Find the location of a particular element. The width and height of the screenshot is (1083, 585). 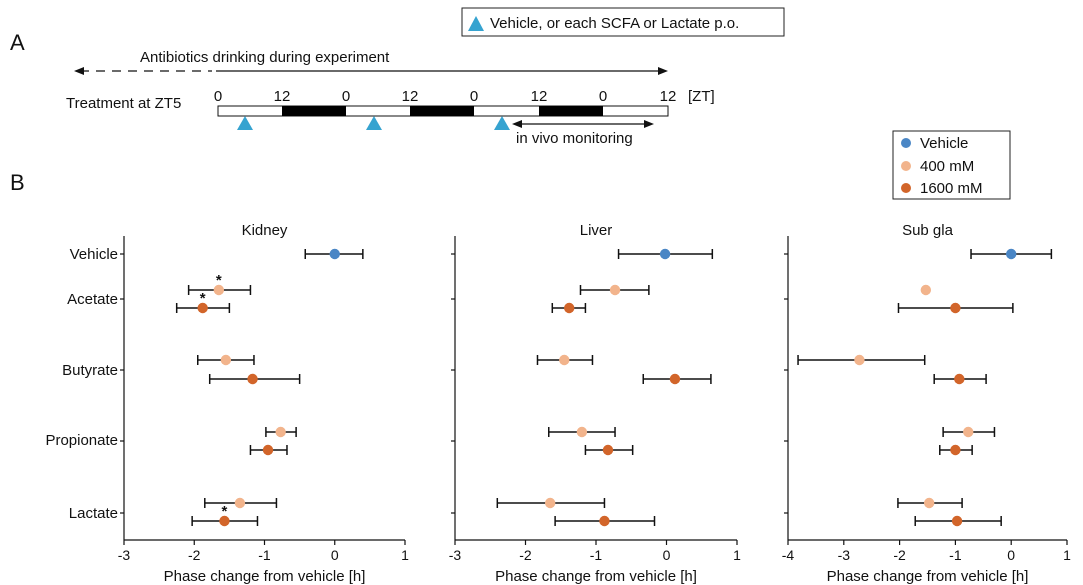

panel-b-legend: Vehicle 400 mM 1600 mM is located at coordinates (951, 165).